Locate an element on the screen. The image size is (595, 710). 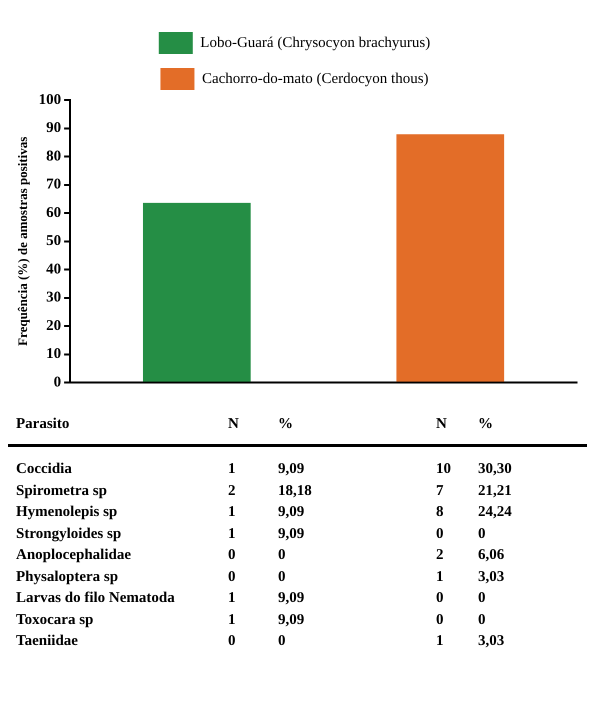
y-tick-label: 60 is located at coordinates (54, 212).